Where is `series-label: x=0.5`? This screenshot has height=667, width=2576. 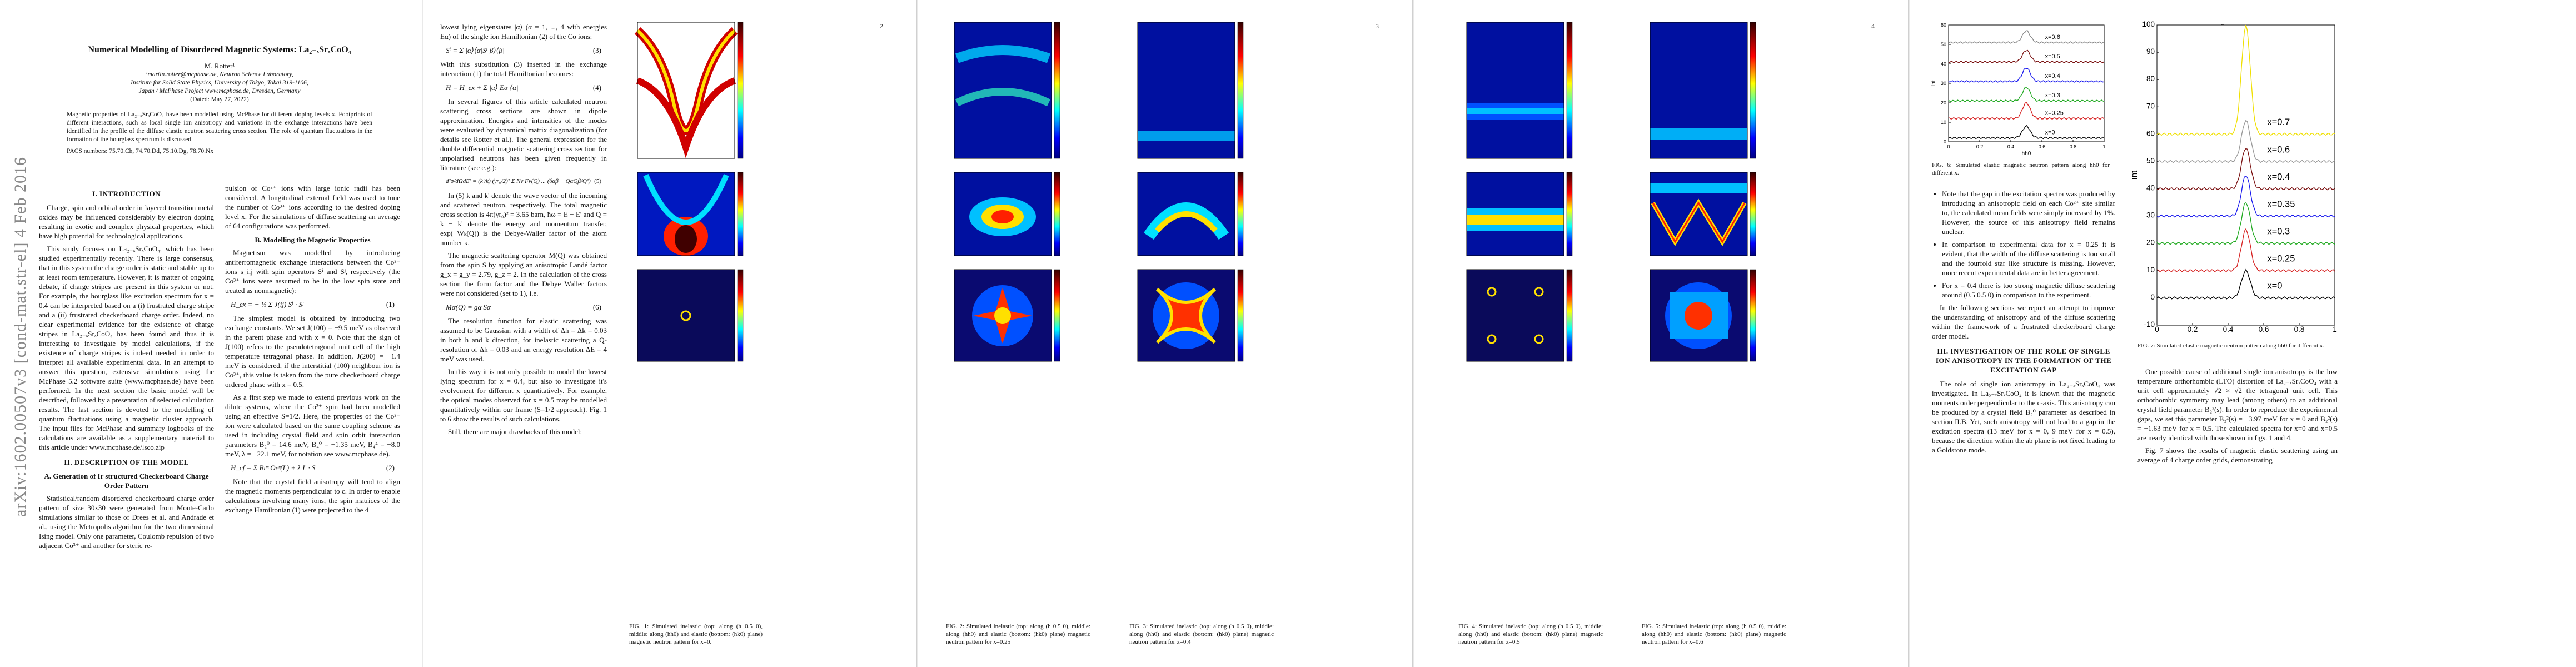
series-label: x=0.5 is located at coordinates (2052, 56).